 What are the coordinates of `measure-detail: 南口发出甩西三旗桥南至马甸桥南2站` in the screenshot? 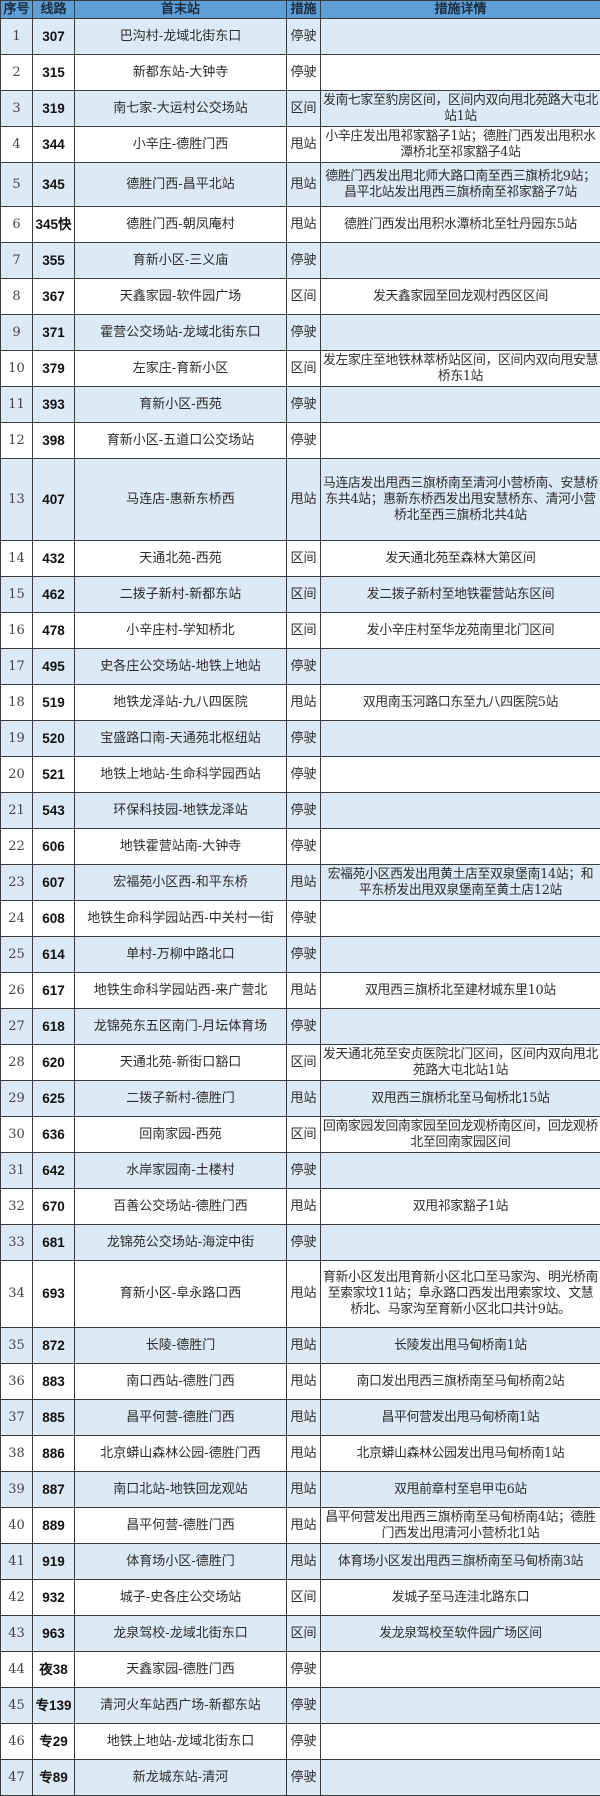 It's located at (460, 1382).